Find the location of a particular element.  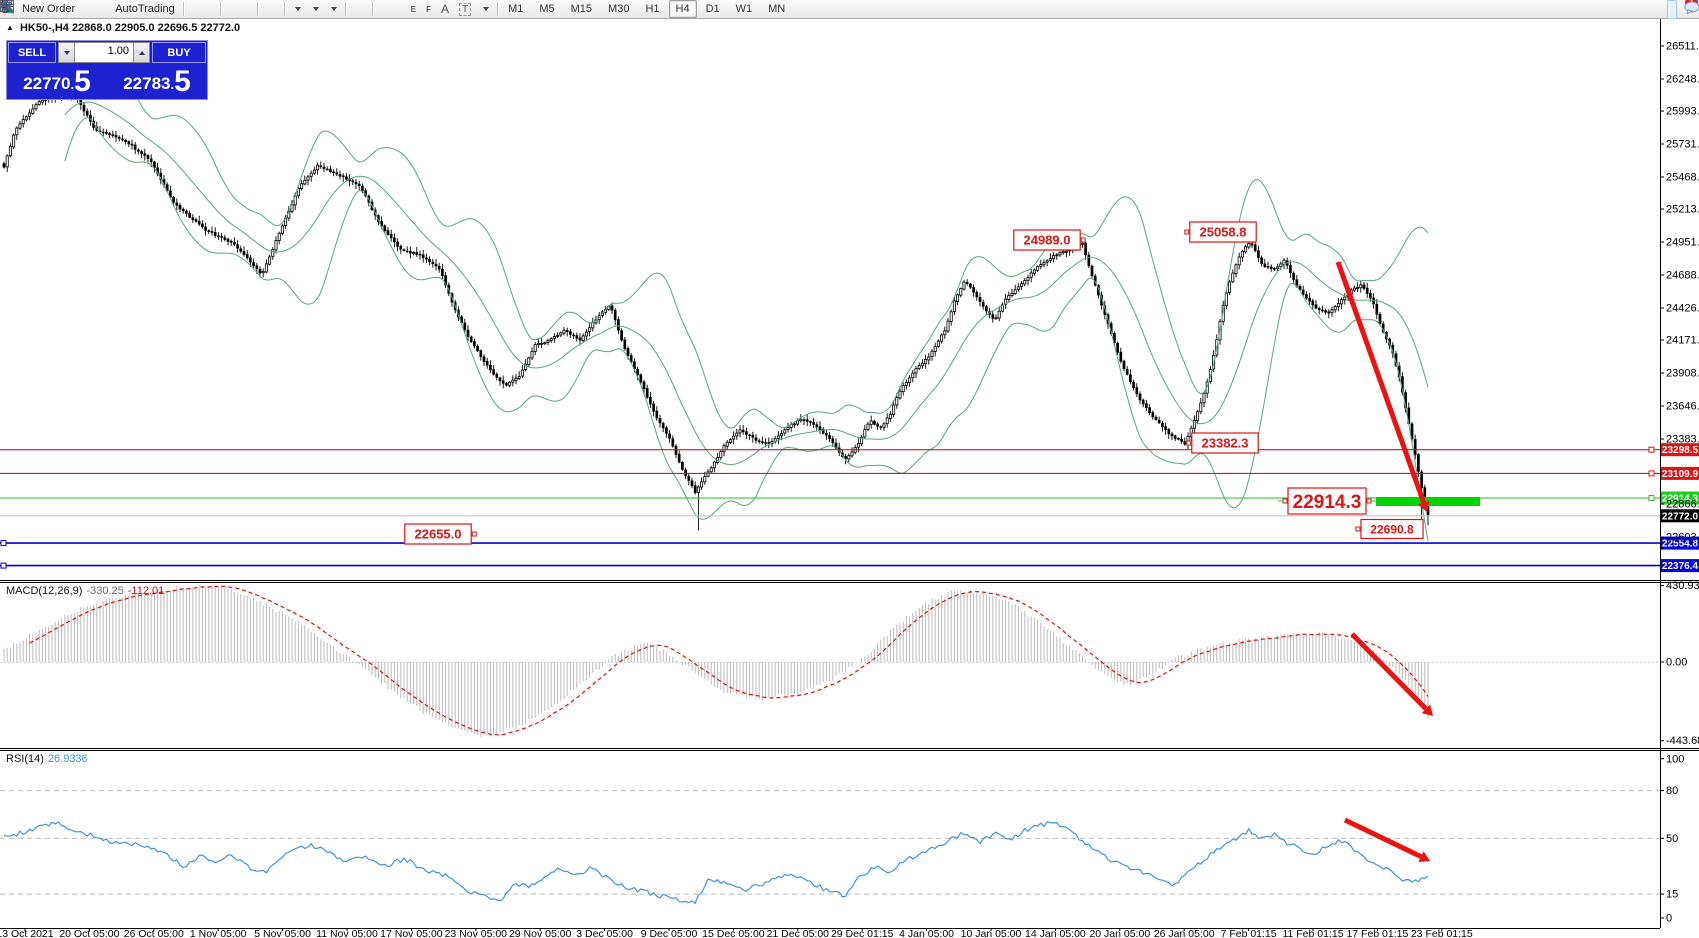

crosshair-tool-button is located at coordinates (184, 9).